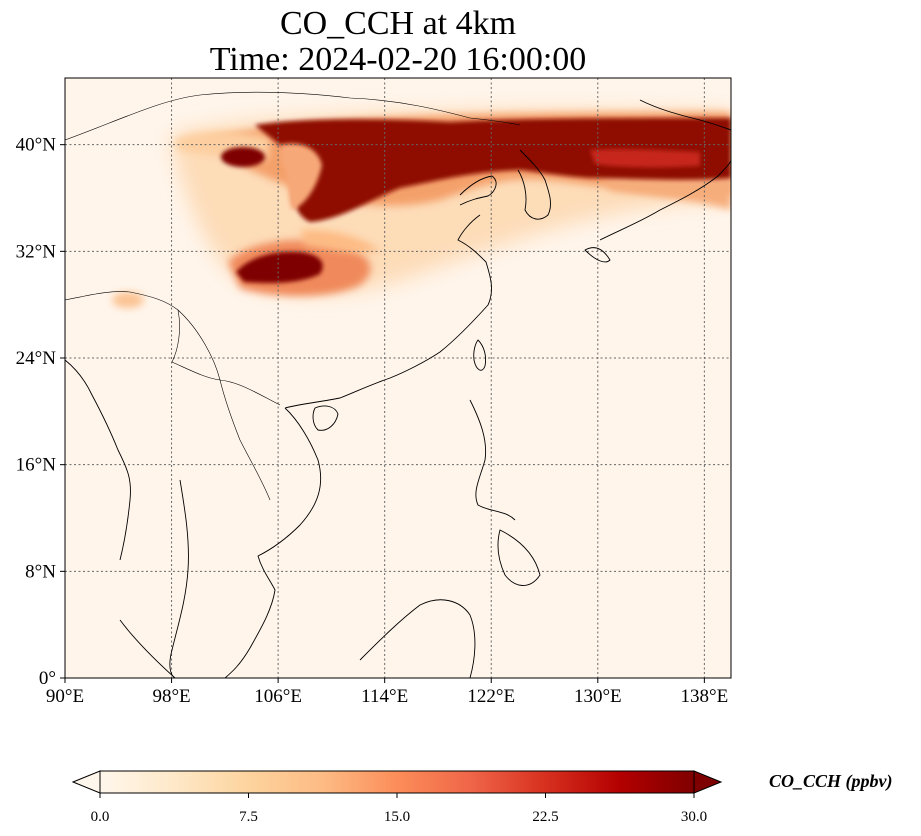 This screenshot has height=836, width=921. Describe the element at coordinates (147, 648) in the screenshot. I see `sumatra-island` at that location.